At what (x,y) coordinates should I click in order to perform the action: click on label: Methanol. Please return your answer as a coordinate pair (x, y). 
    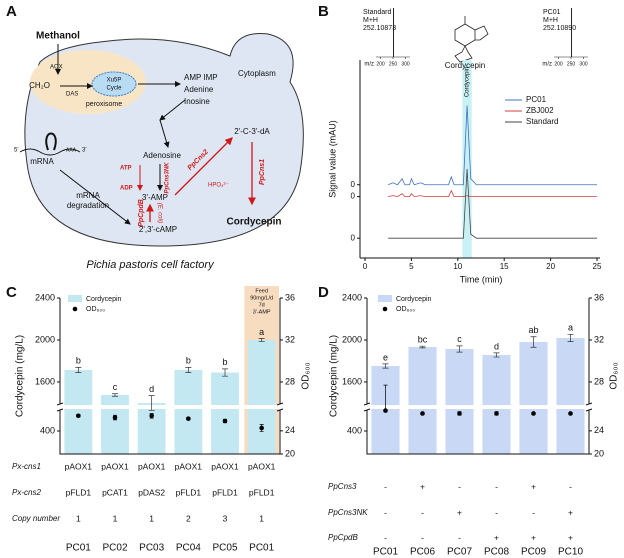
    Looking at the image, I should click on (58, 36).